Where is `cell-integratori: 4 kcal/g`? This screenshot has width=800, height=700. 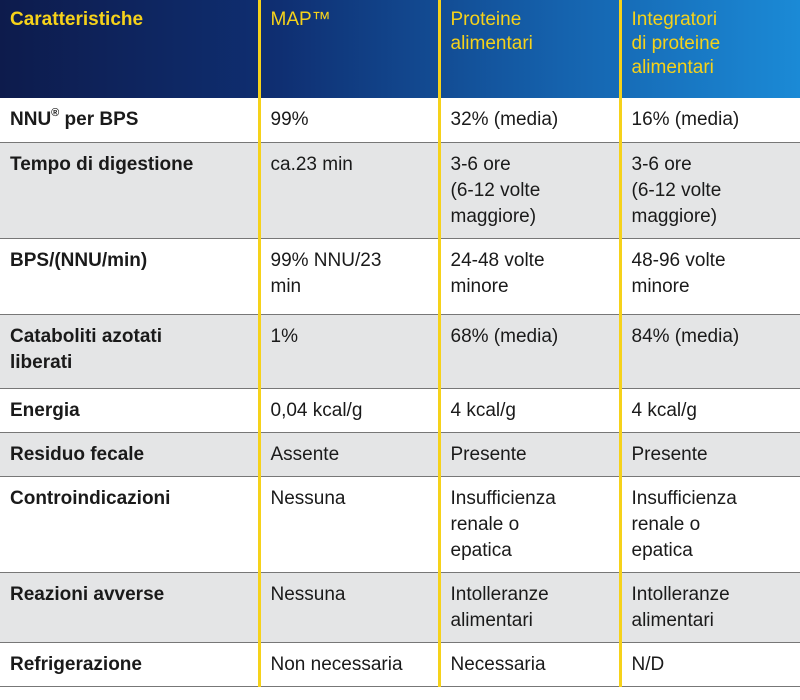 cell-integratori: 4 kcal/g is located at coordinates (710, 410).